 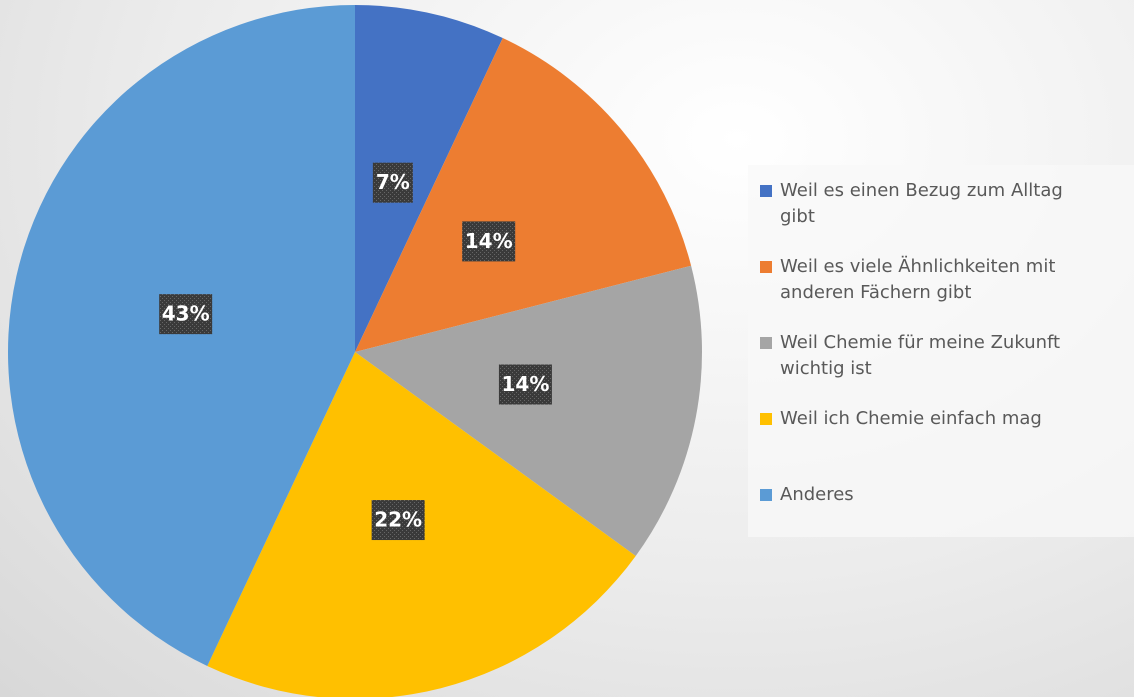 I want to click on legend-item: Weil ich Chemie einfach mag, so click(x=930, y=419).